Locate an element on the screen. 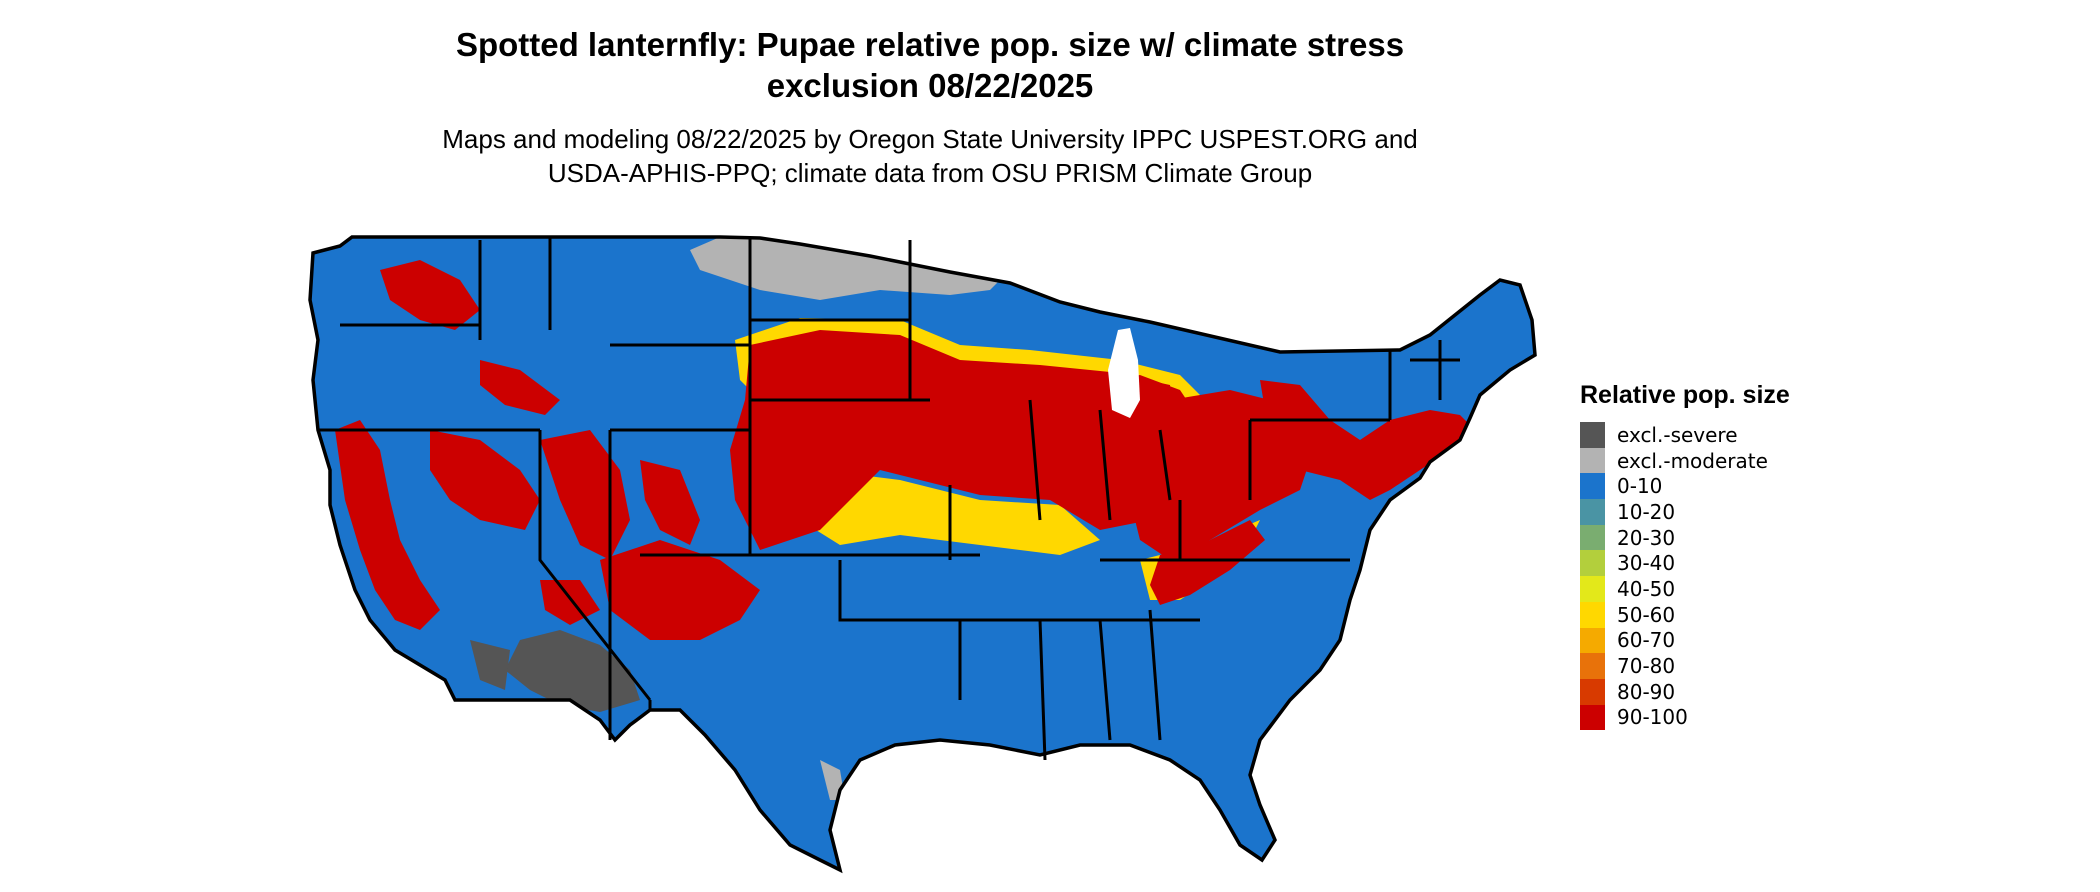  legend-title: Relative pop. size is located at coordinates (1685, 395).